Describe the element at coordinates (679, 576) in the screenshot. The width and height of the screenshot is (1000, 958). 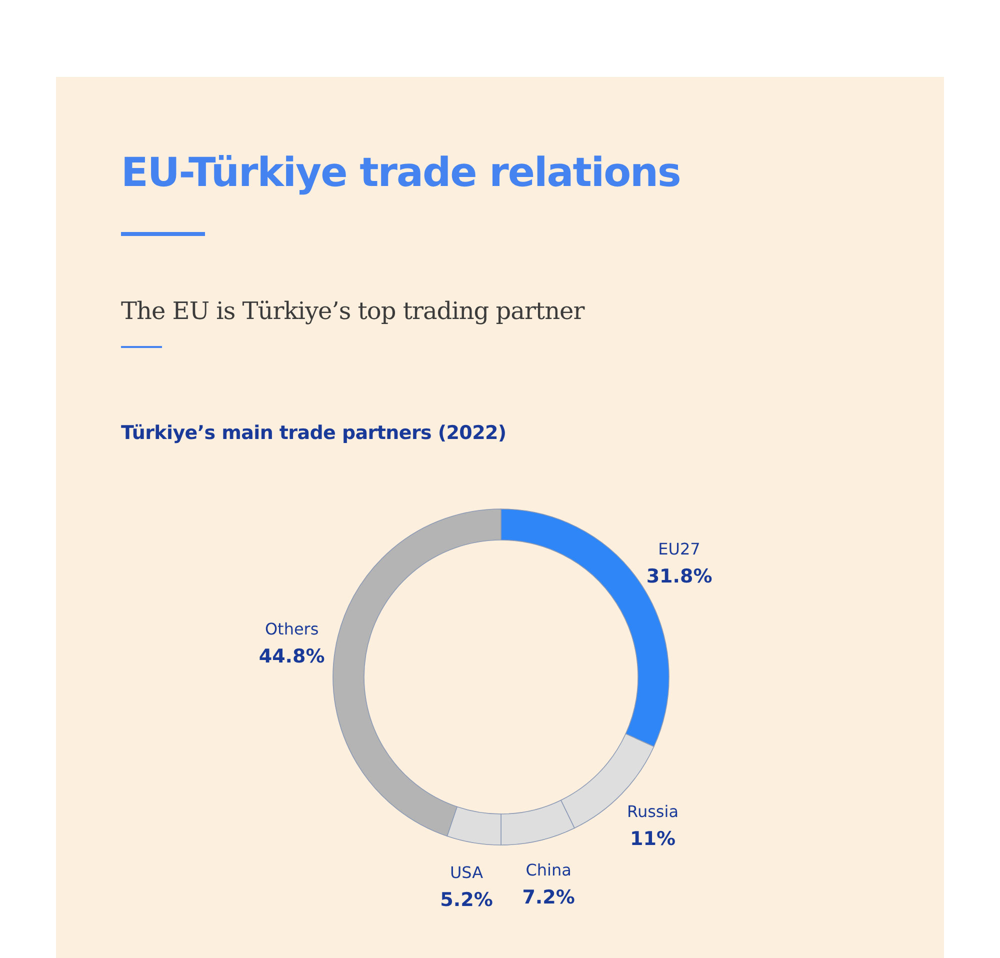
I see `data-label: 31.8%` at that location.